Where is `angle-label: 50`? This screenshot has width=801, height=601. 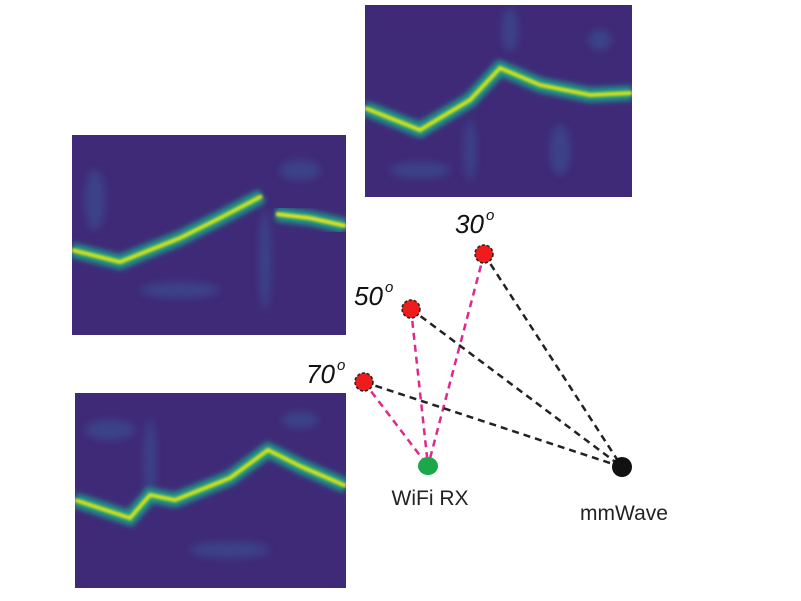 angle-label: 50 is located at coordinates (368, 296).